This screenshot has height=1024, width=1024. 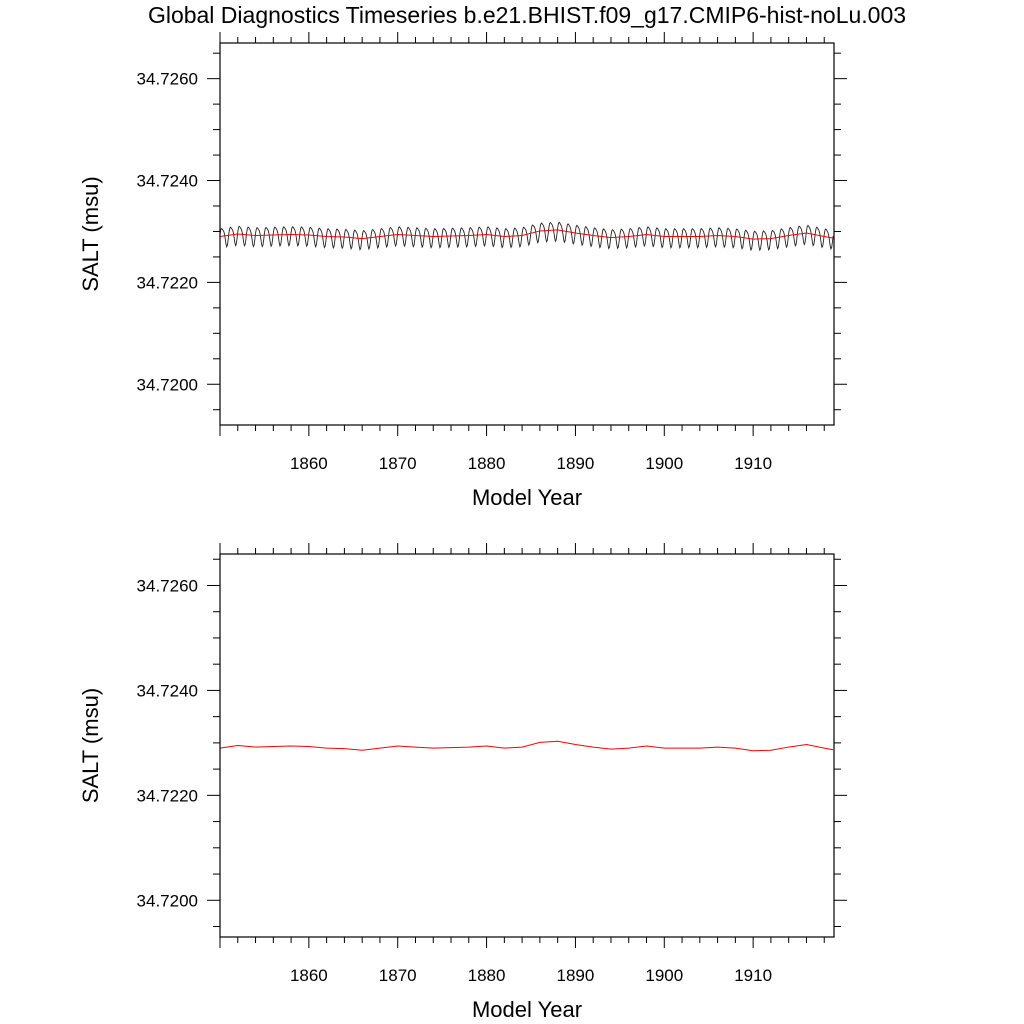 I want to click on monthly-salt-series-line, so click(x=526, y=236).